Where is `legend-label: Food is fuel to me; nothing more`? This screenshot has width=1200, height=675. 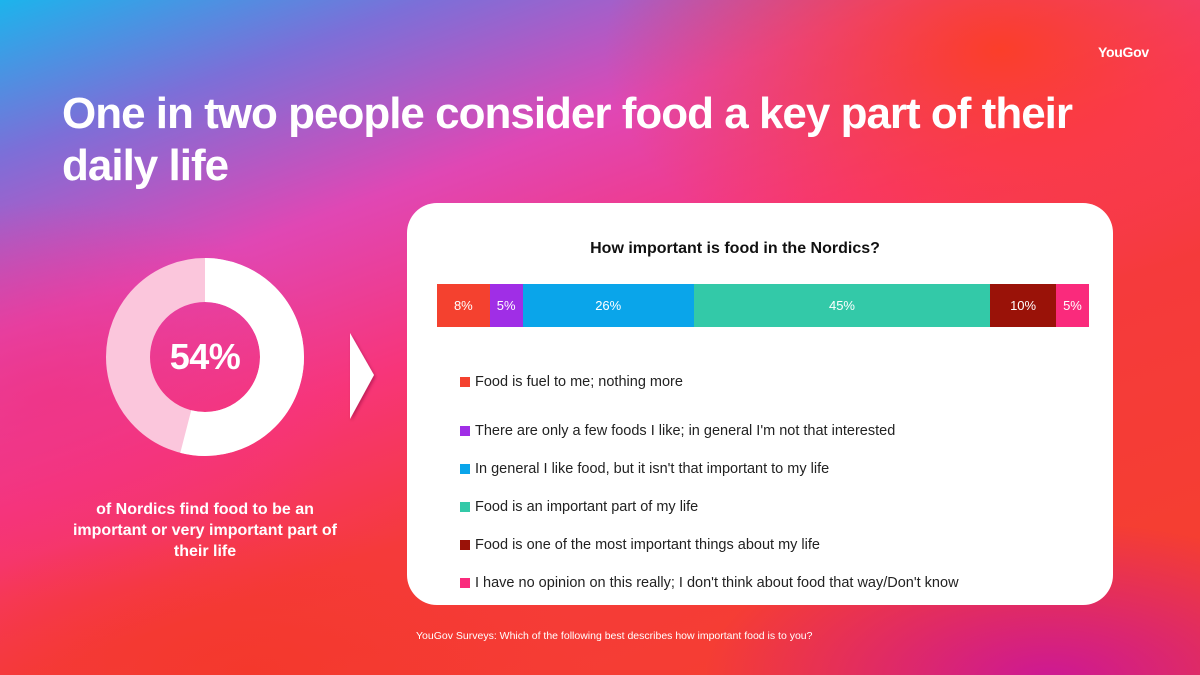
legend-label: Food is fuel to me; nothing more is located at coordinates (579, 382).